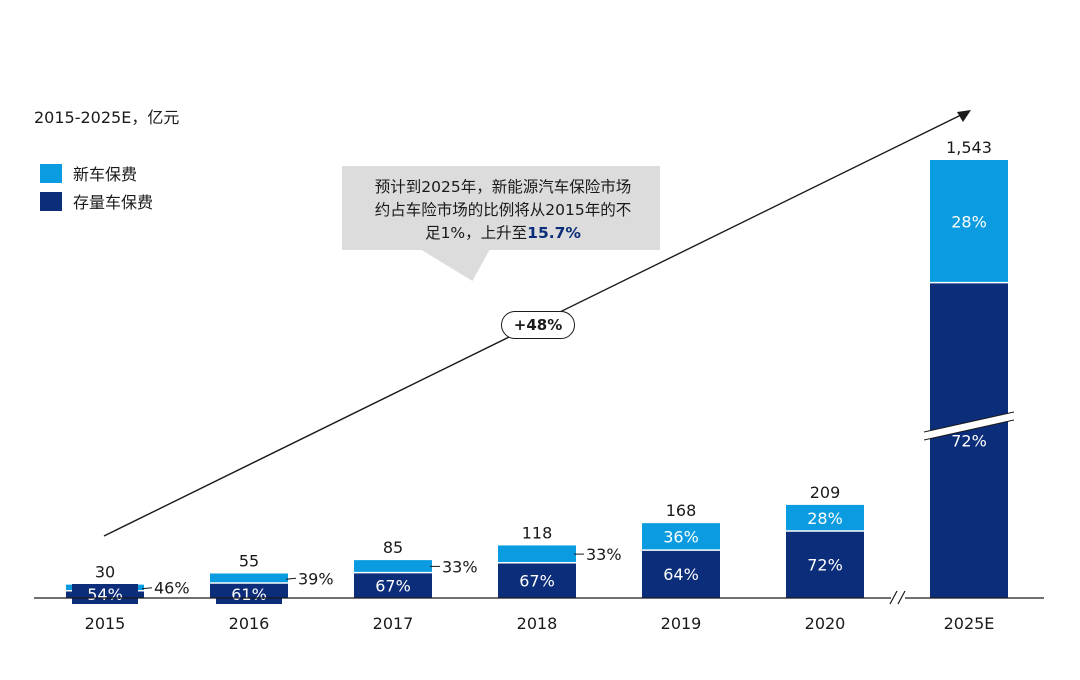  Describe the element at coordinates (825, 623) in the screenshot. I see `x-tick-label-2020: 2020` at that location.